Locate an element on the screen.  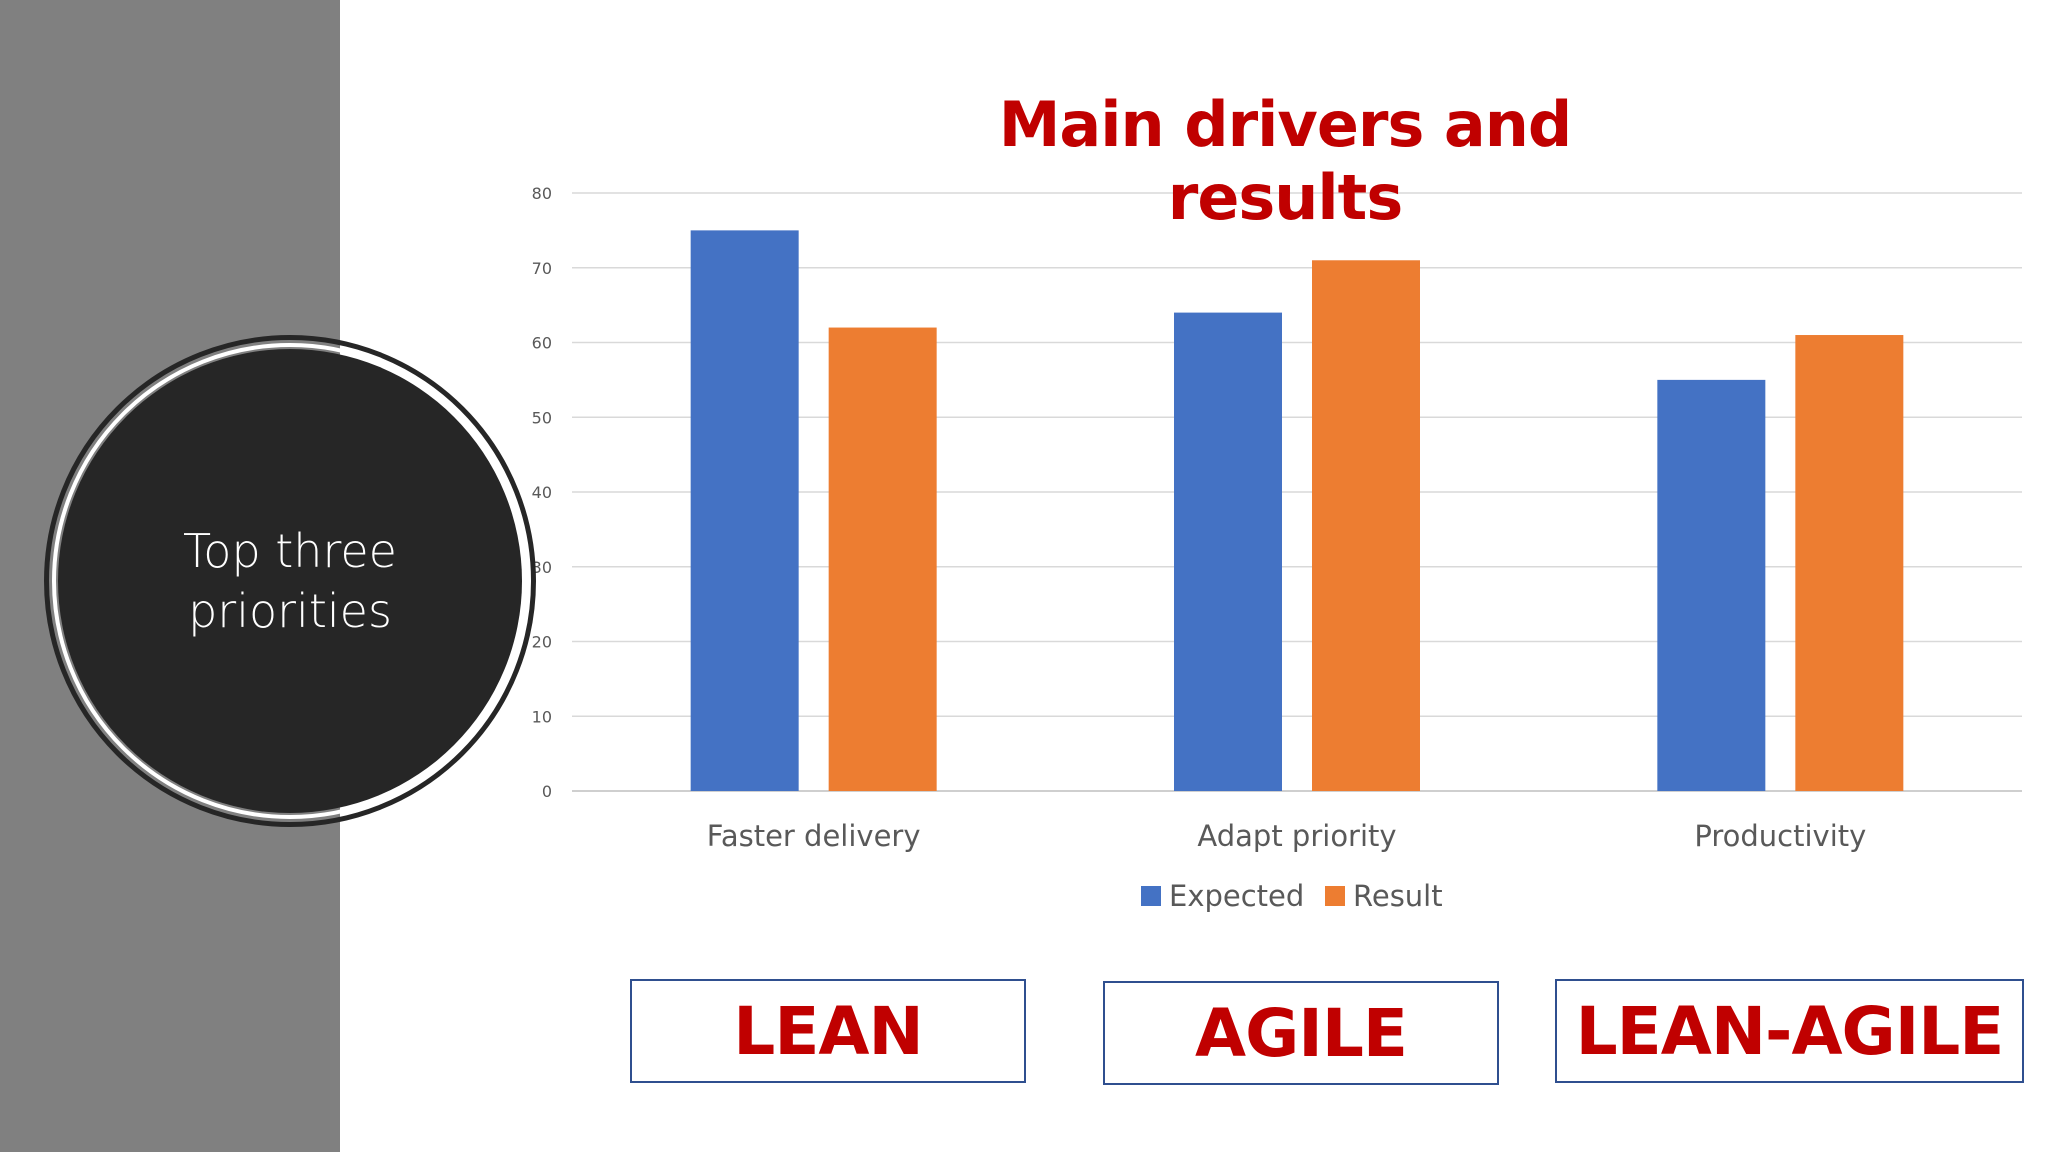
y-tick-label: 10 is located at coordinates (542, 716).